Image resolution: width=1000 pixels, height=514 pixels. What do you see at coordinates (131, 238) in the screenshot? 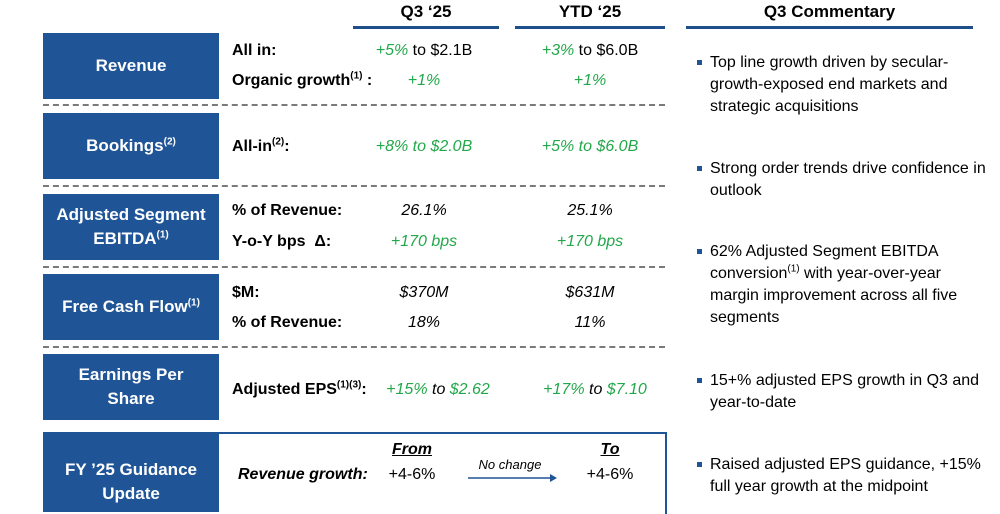
I see `ebitda-title-line2: EBITDA(1)` at bounding box center [131, 238].